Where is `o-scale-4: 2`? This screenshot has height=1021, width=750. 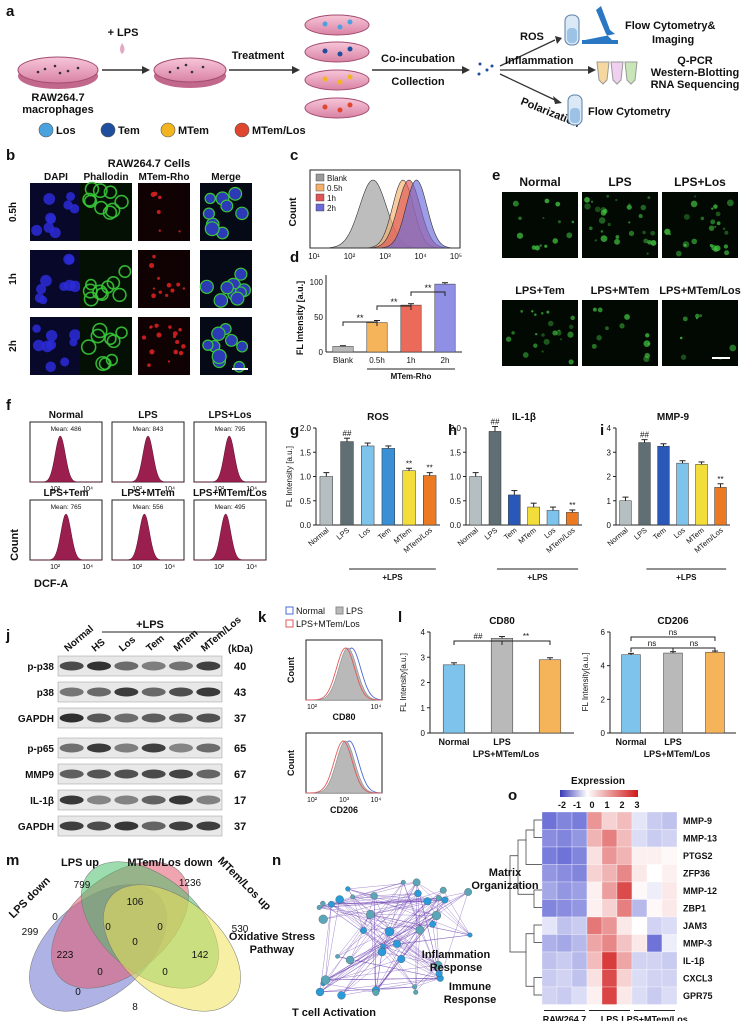
o-scale-4: 2 is located at coordinates (621, 805).